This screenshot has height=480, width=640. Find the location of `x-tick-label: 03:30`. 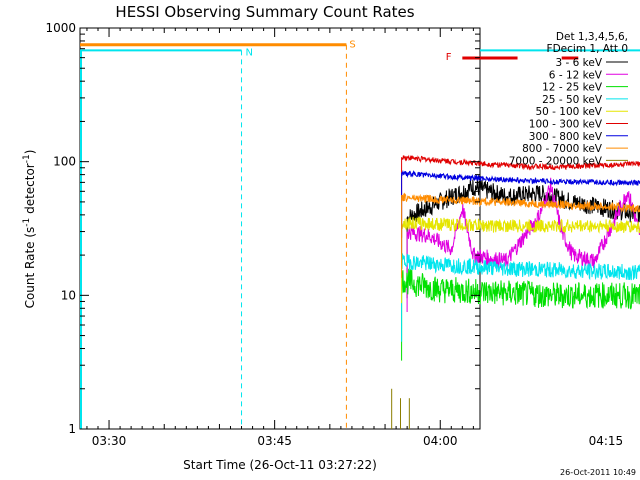

x-tick-label: 03:30 is located at coordinates (109, 441).